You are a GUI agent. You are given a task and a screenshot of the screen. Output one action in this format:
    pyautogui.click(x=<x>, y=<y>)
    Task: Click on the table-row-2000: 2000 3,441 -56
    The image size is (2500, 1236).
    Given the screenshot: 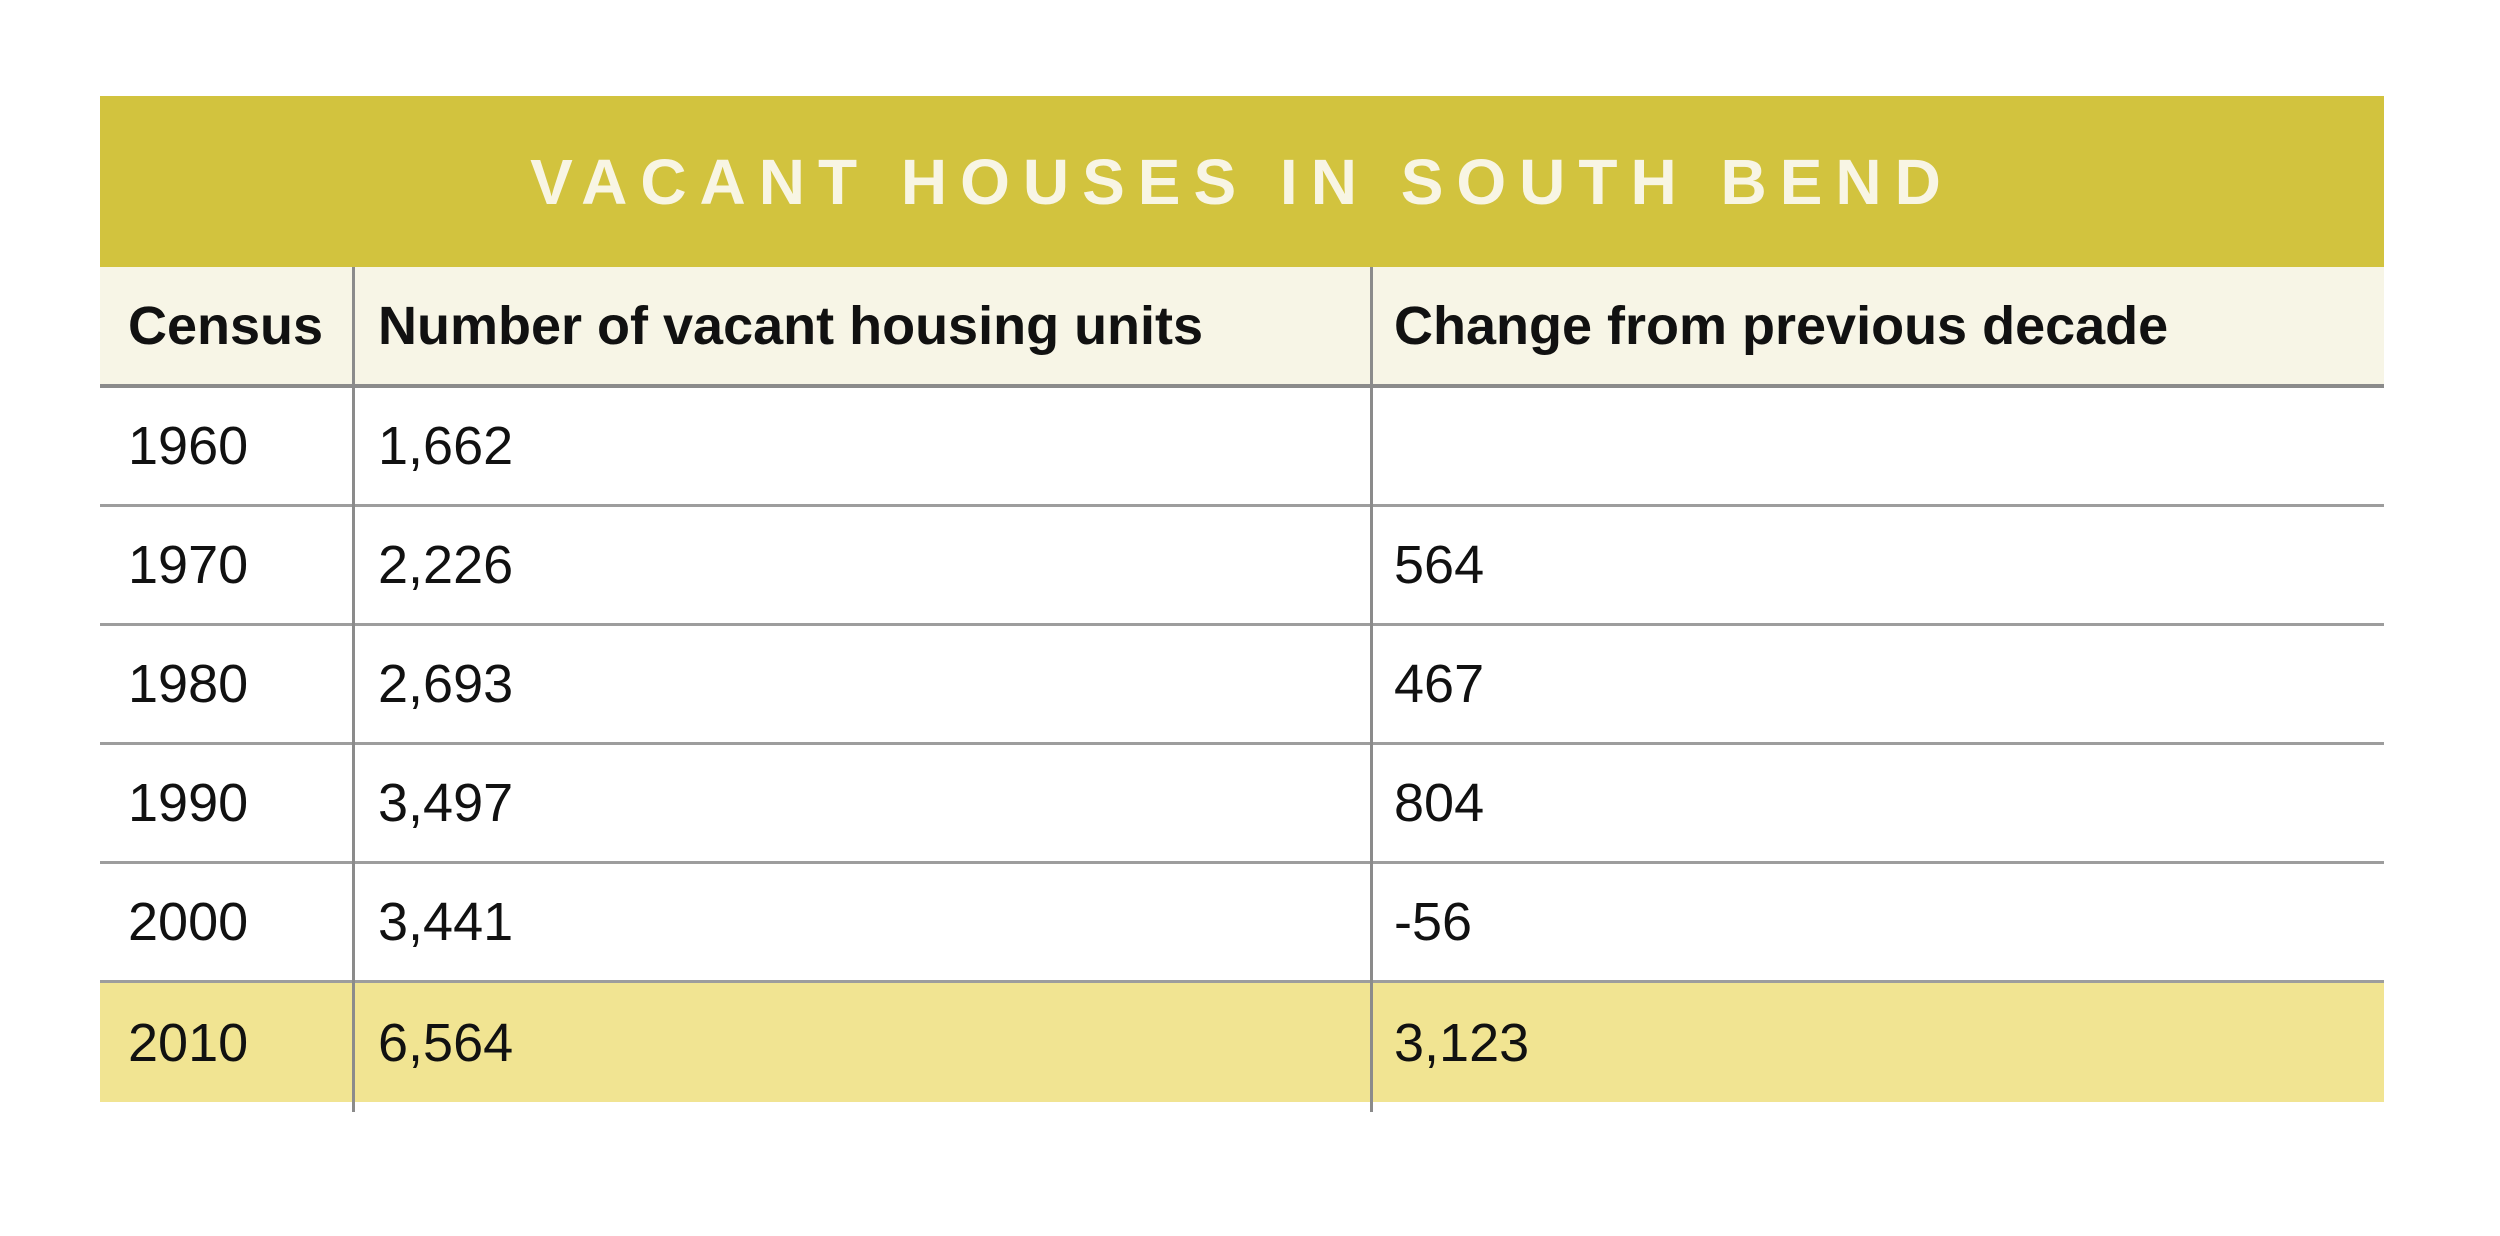 What is the action you would take?
    pyautogui.click(x=1242, y=923)
    